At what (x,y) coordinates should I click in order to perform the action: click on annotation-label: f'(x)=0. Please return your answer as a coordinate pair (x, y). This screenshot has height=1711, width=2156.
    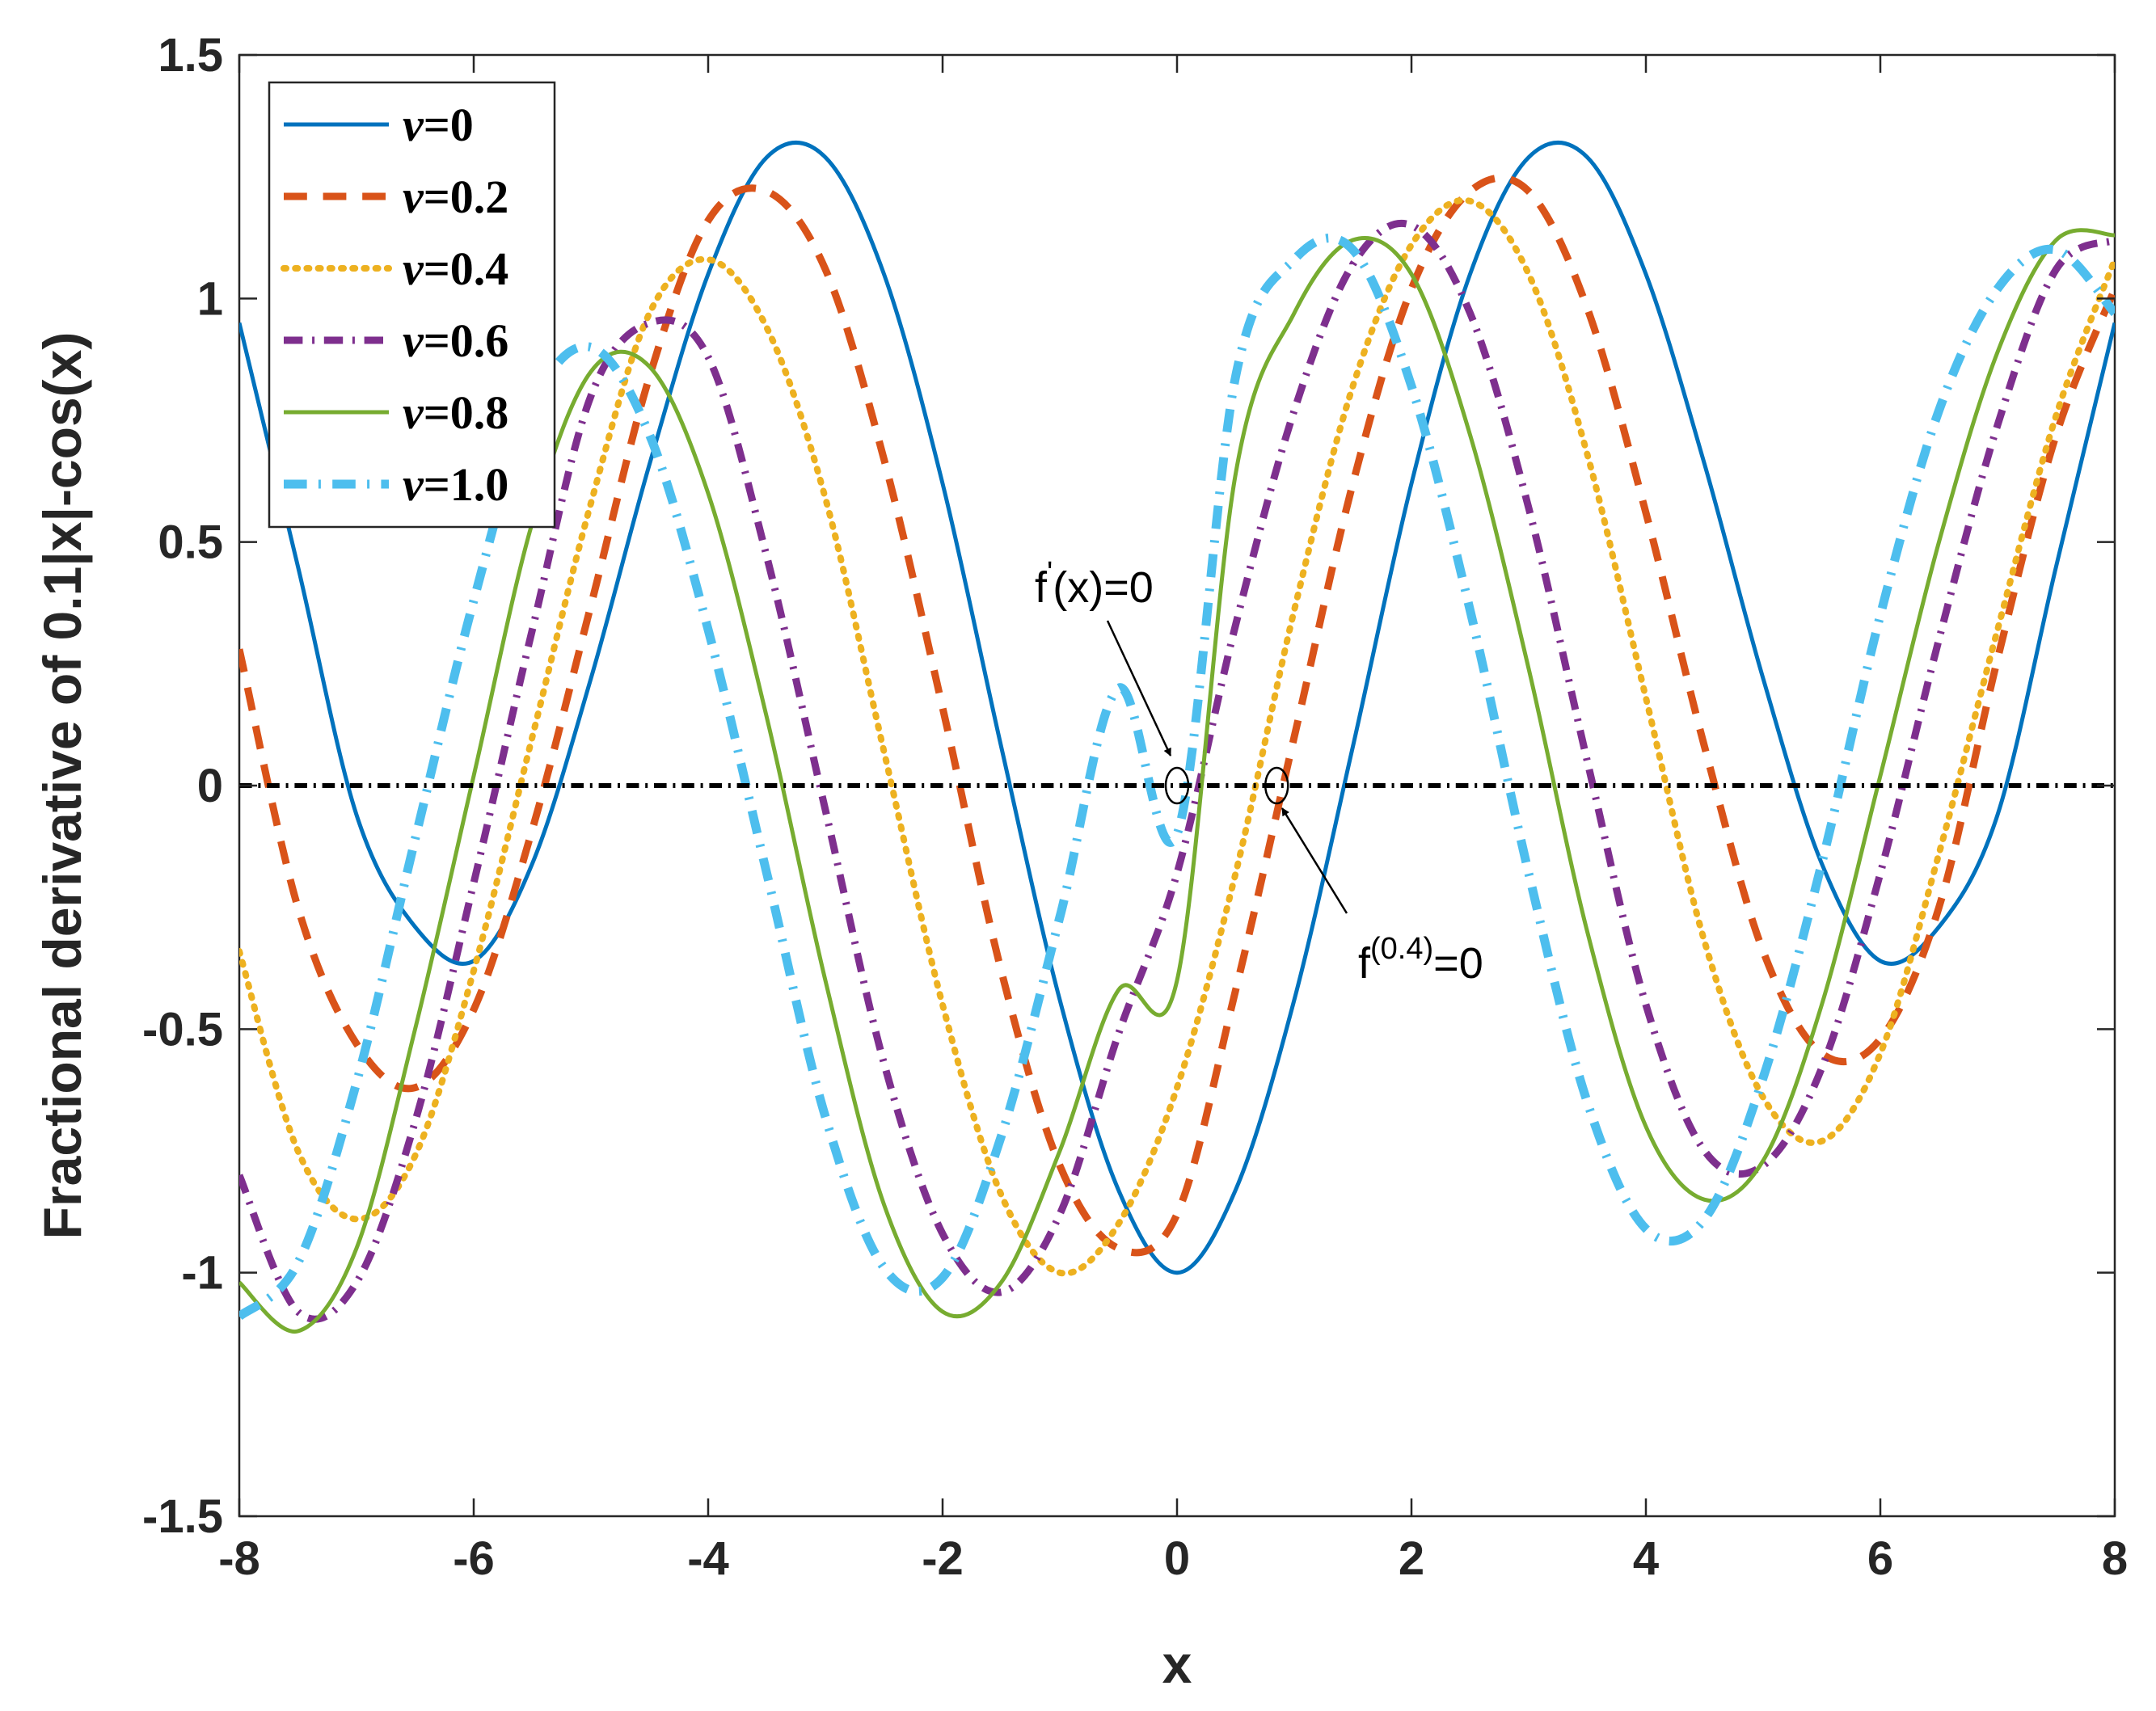
    Looking at the image, I should click on (1095, 584).